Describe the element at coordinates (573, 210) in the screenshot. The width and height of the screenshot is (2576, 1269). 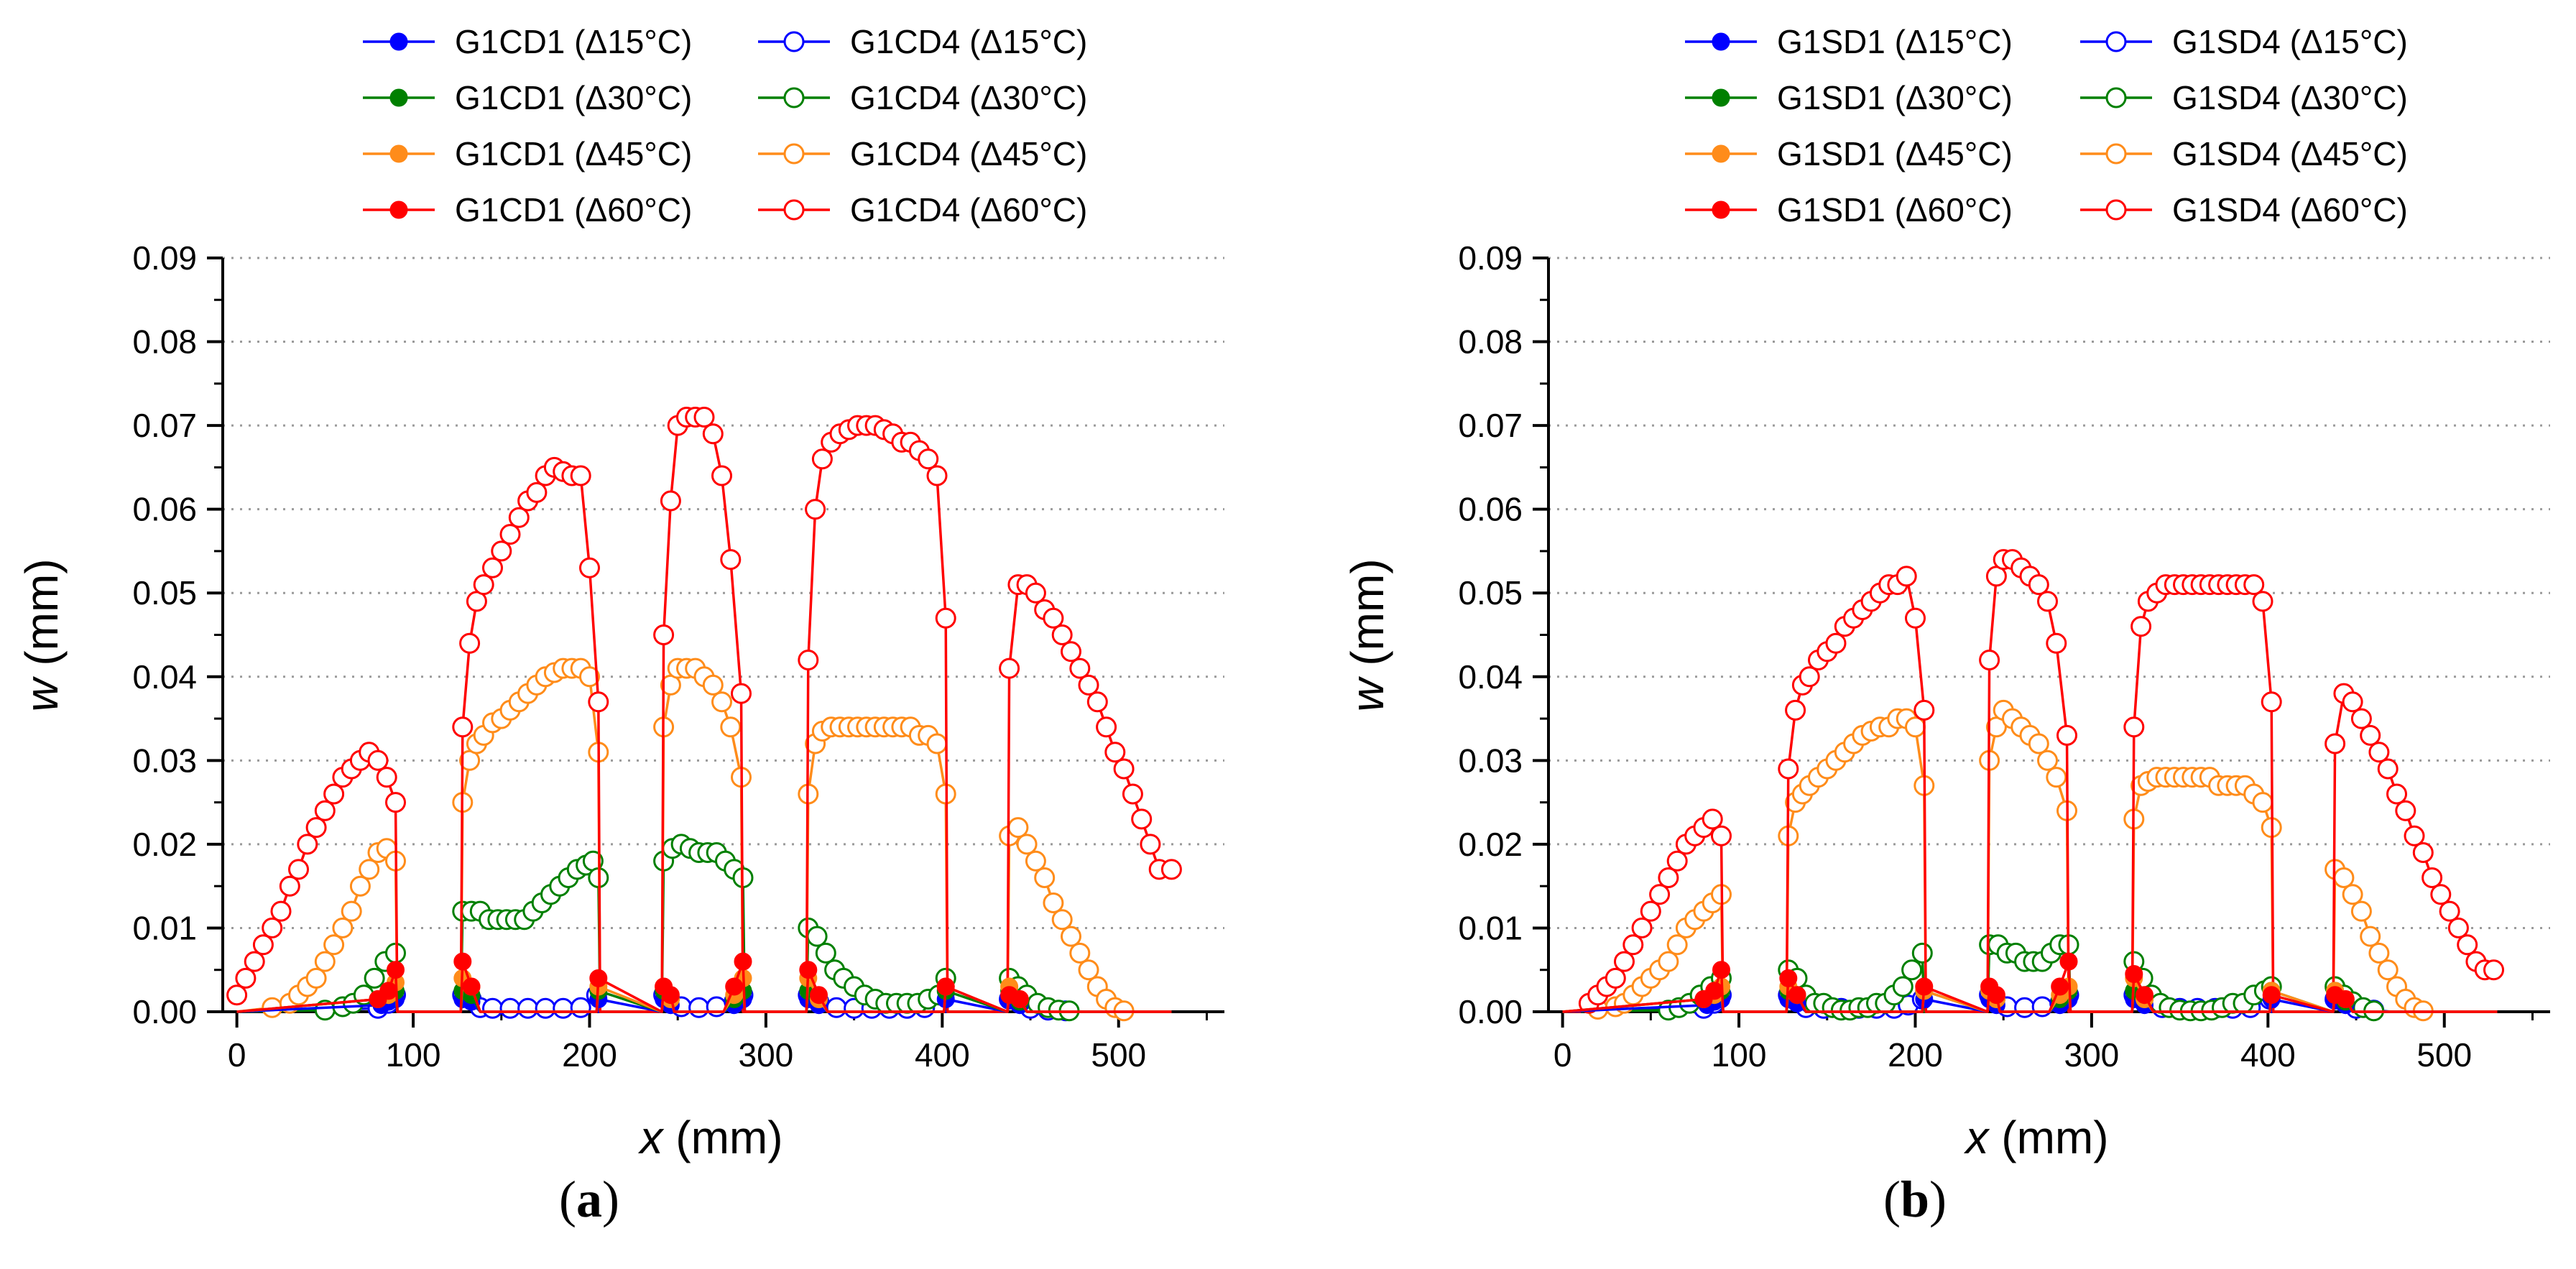
I see `legend-label: G1CD1 (Δ60°C)` at that location.